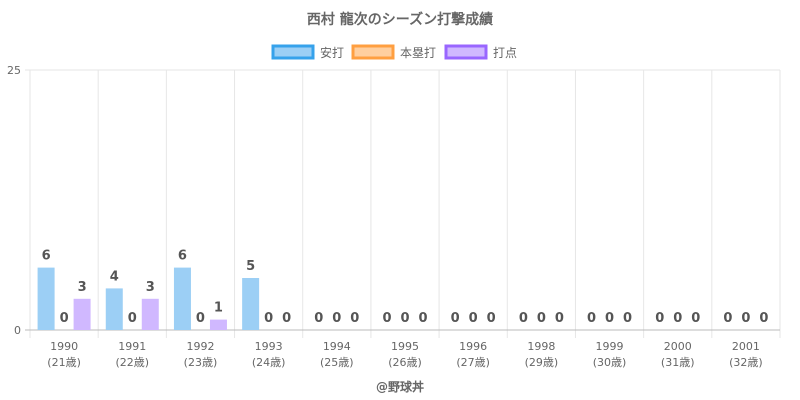 This screenshot has width=800, height=400. Describe the element at coordinates (17, 330) in the screenshot. I see `y-tick-label: 0` at that location.